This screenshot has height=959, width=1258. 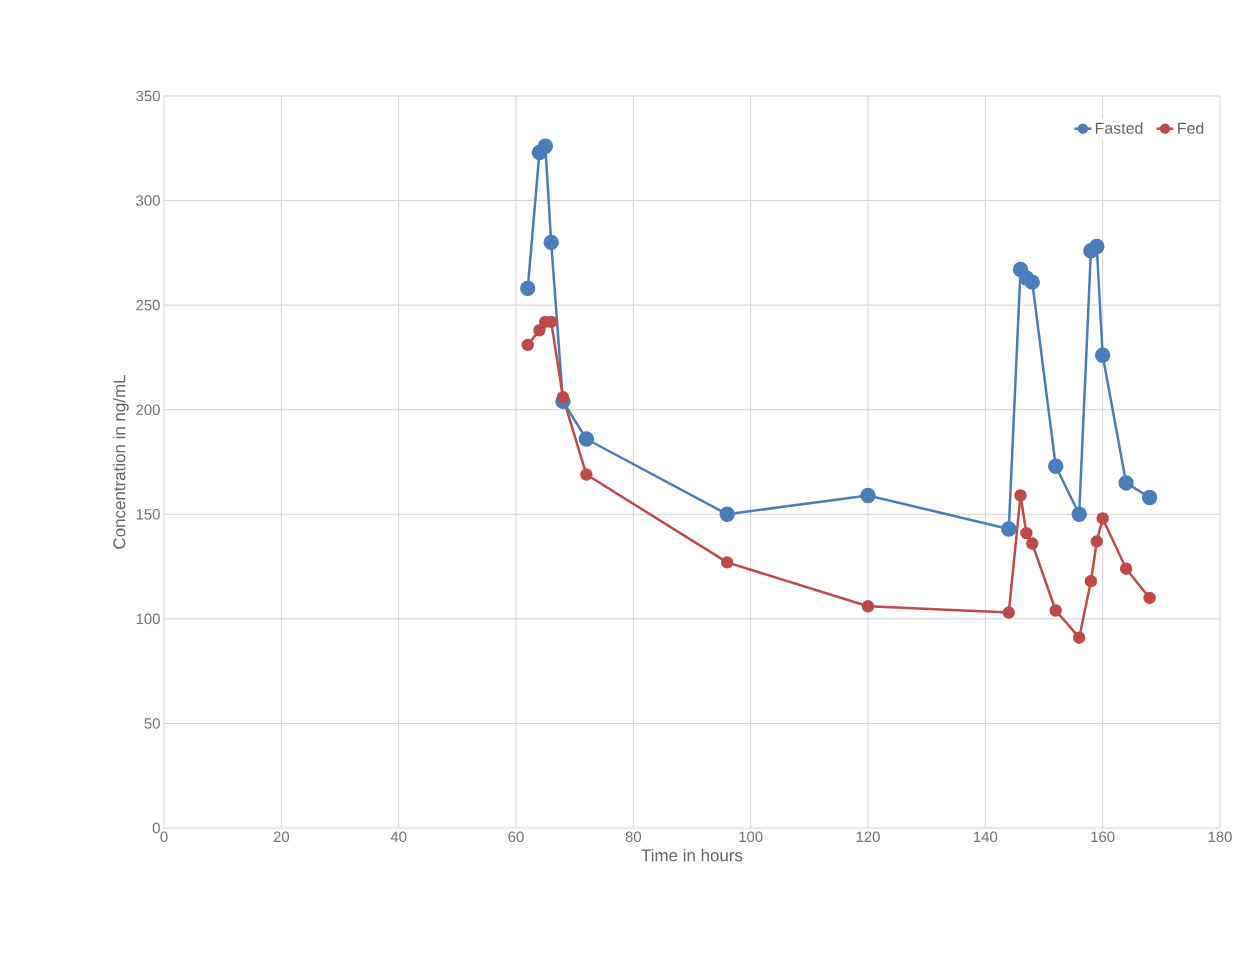 What do you see at coordinates (120, 462) in the screenshot?
I see `y-axis-title: Concentration in ng/mL` at bounding box center [120, 462].